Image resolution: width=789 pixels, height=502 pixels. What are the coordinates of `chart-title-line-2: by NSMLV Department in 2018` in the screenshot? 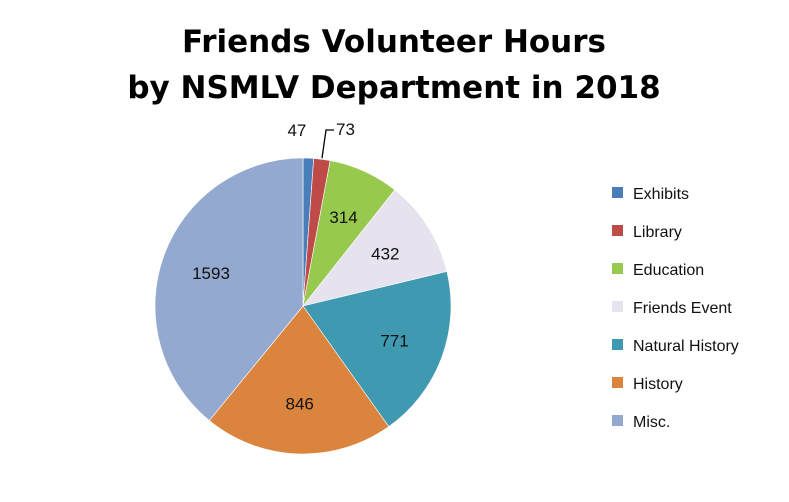 It's located at (393, 88).